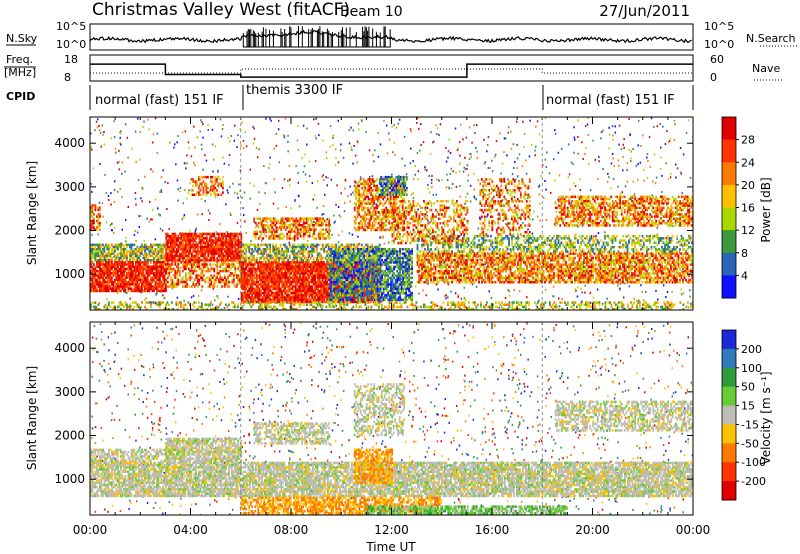 This screenshot has height=554, width=800. What do you see at coordinates (738, 207) in the screenshot?
I see `power-colorbar: 28 24 20 16 12 8 4` at bounding box center [738, 207].